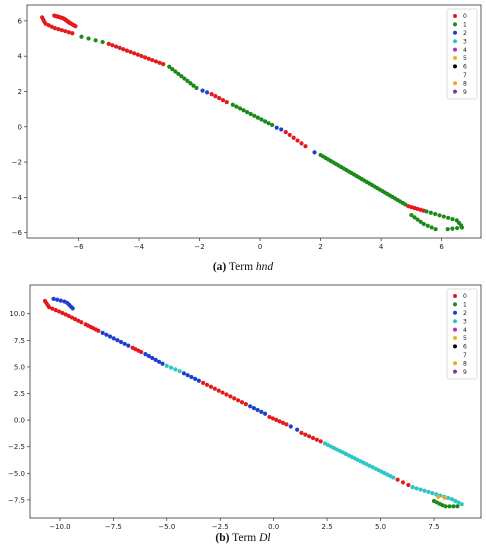 This screenshot has height=550, width=486. What do you see at coordinates (17, 233) in the screenshot?
I see `y-tick-label: −6` at bounding box center [17, 233].